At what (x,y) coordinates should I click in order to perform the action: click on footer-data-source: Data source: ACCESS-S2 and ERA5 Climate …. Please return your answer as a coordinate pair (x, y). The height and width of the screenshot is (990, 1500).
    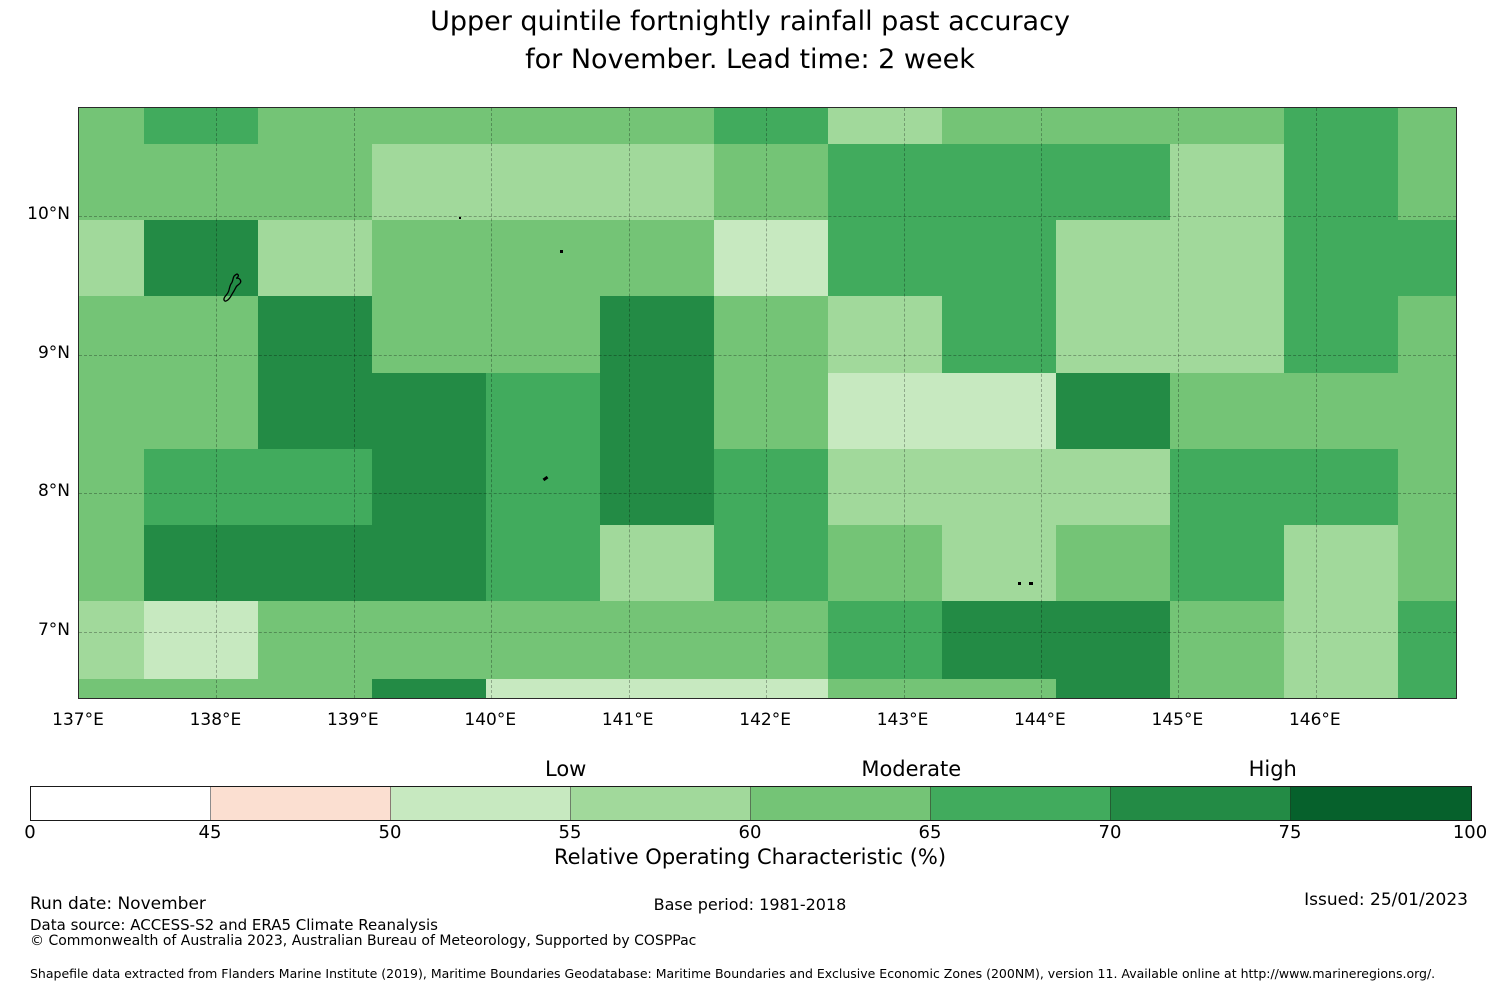
    Looking at the image, I should click on (234, 925).